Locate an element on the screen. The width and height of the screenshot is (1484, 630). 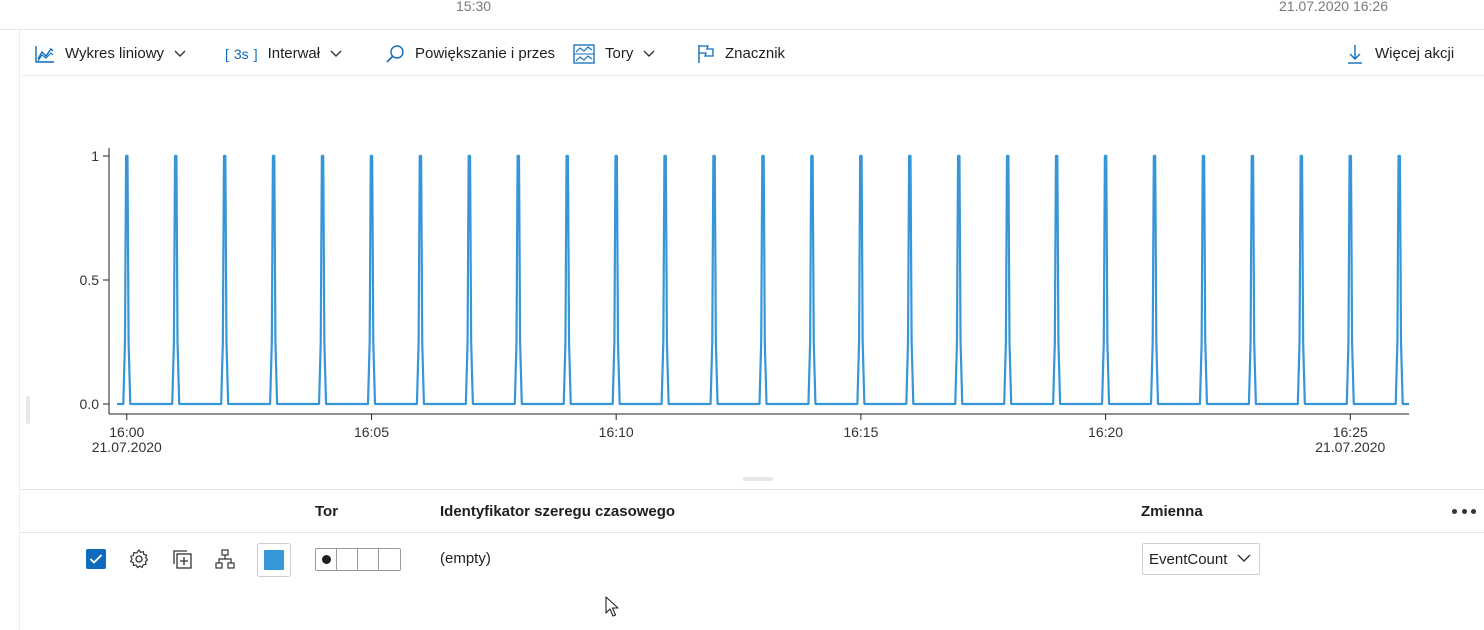
lane-active-dot is located at coordinates (326, 559).